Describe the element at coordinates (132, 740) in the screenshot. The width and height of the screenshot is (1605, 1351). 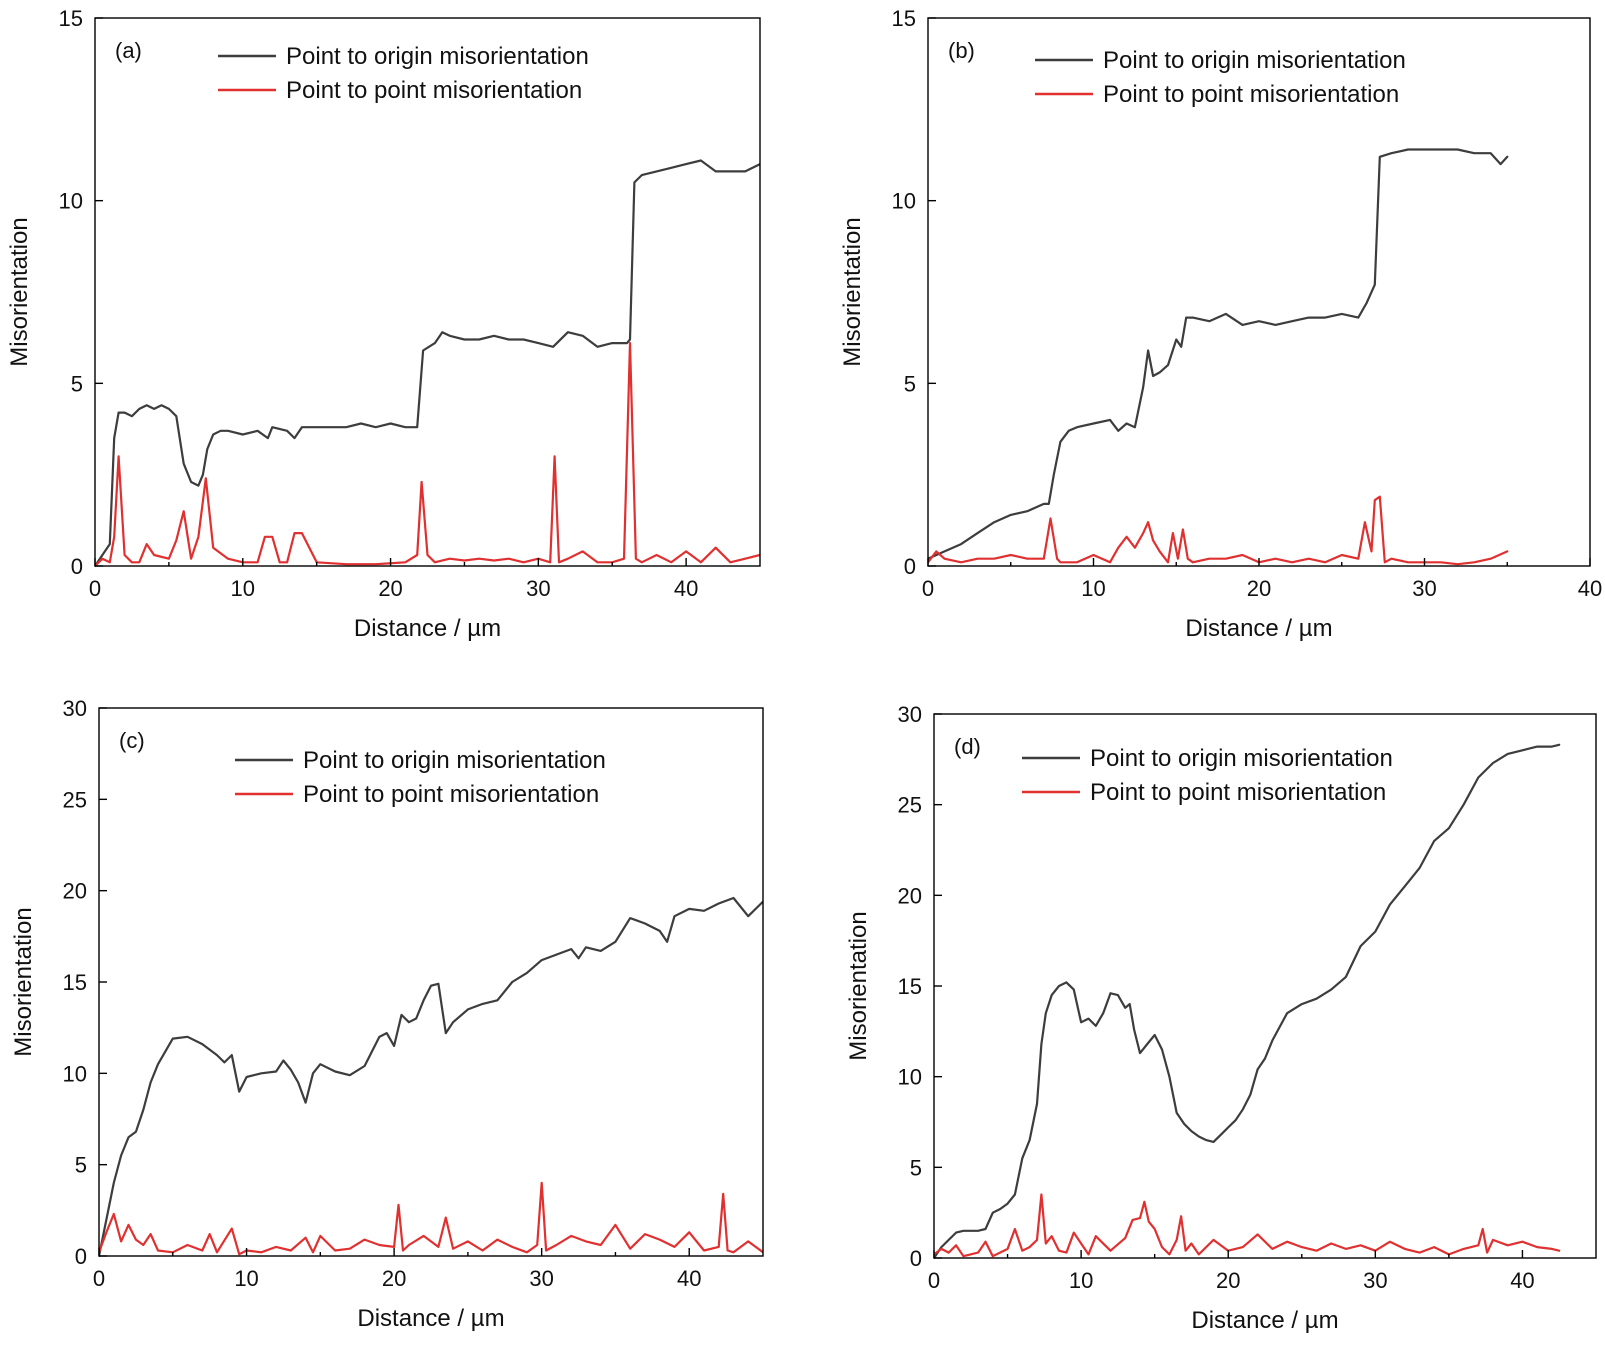
I see `panel-label: (c)` at that location.